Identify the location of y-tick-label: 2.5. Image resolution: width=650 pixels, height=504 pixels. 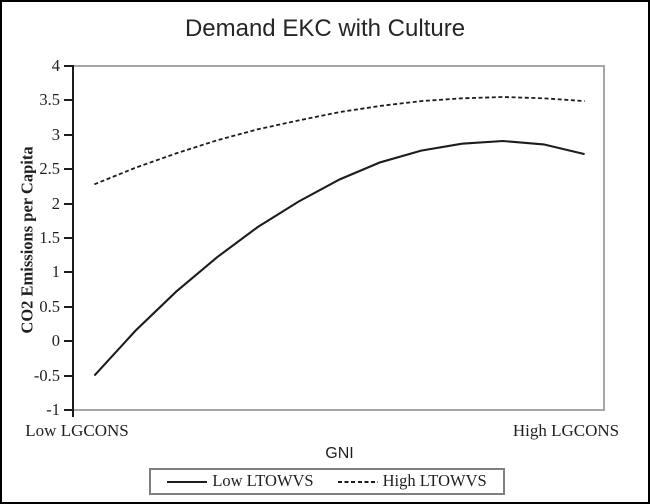
(49, 168).